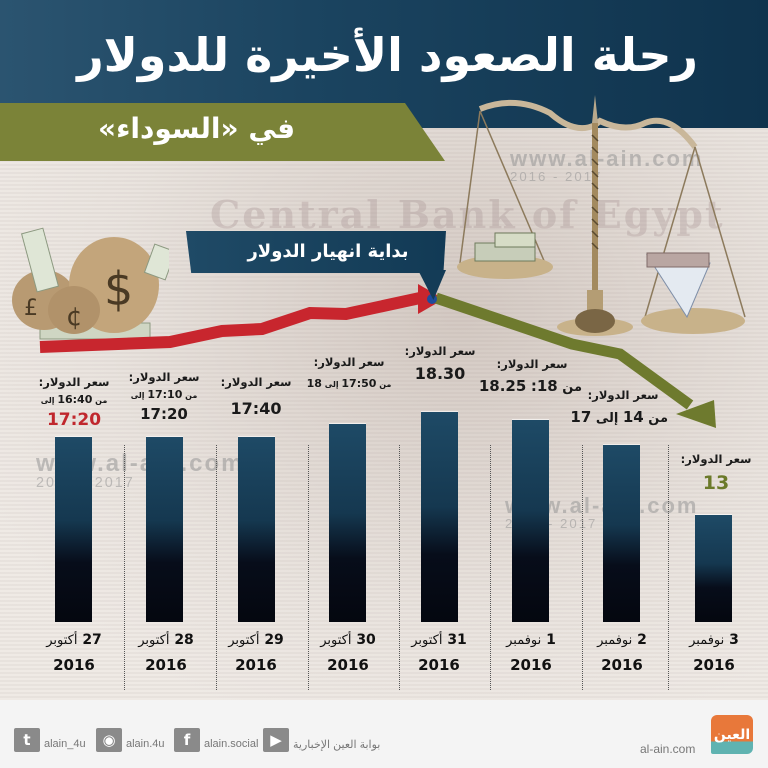 This screenshot has height=768, width=768. What do you see at coordinates (74, 653) in the screenshot?
I see `date-27-oct: 27 أكتوبر 2016` at bounding box center [74, 653].